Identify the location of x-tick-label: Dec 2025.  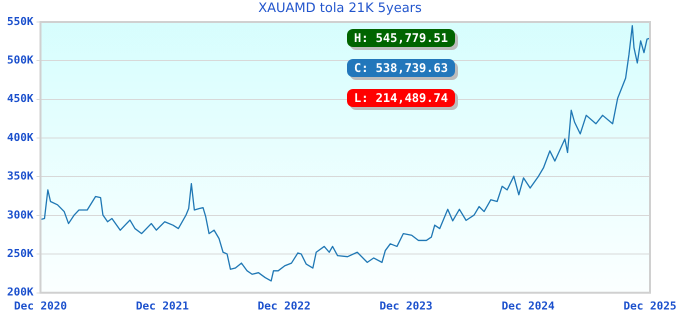
(650, 305).